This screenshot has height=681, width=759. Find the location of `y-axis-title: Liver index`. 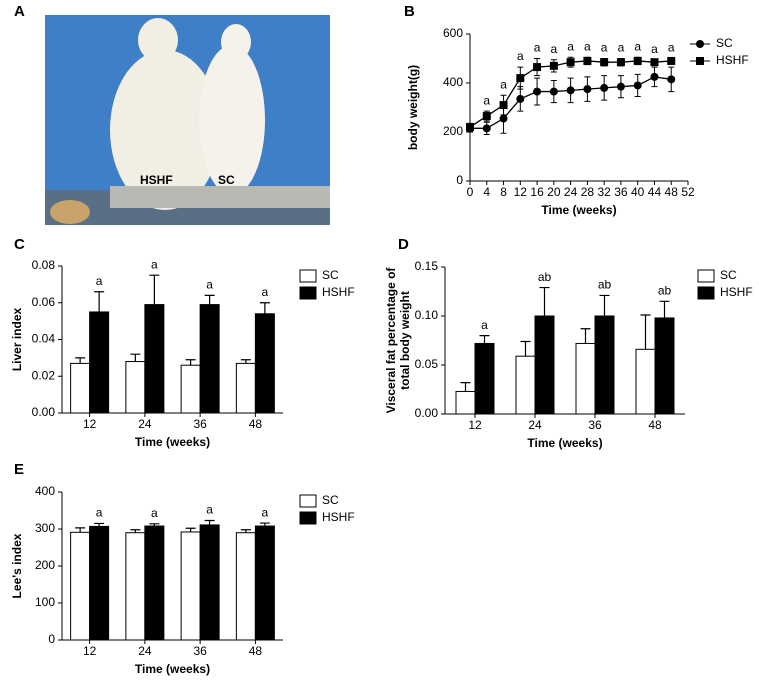

y-axis-title: Liver index is located at coordinates (17, 339).